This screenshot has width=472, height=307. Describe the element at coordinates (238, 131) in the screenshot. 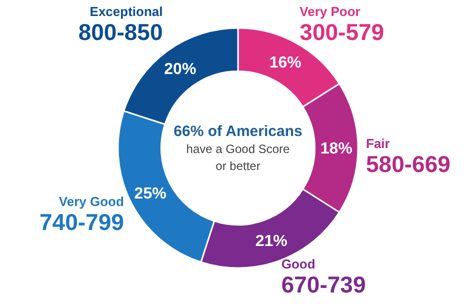

I see `text: 66% of Americans` at that location.